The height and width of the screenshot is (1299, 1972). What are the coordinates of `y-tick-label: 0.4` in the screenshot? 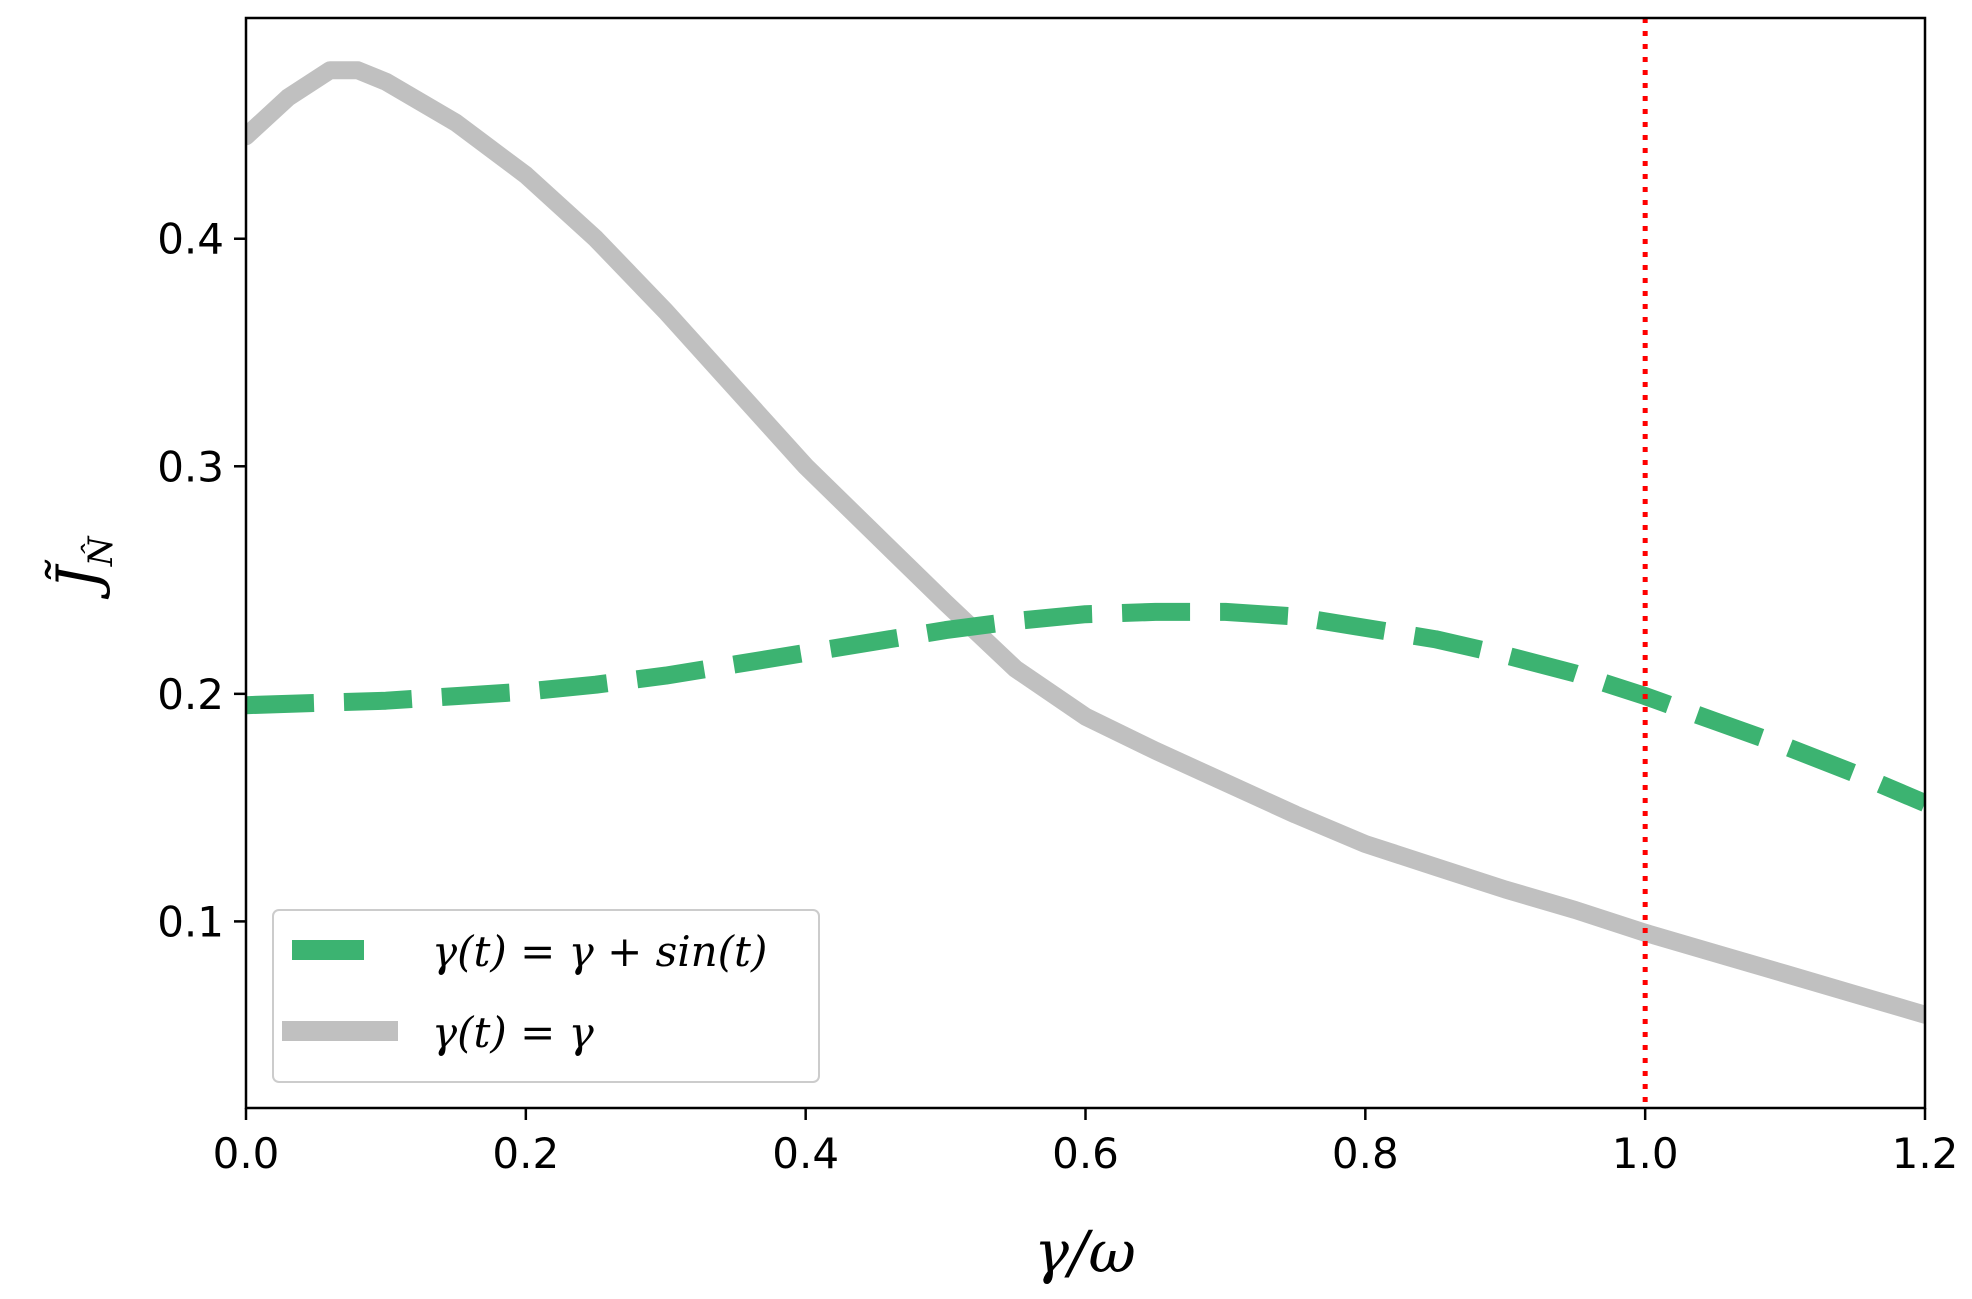 It's located at (190, 239).